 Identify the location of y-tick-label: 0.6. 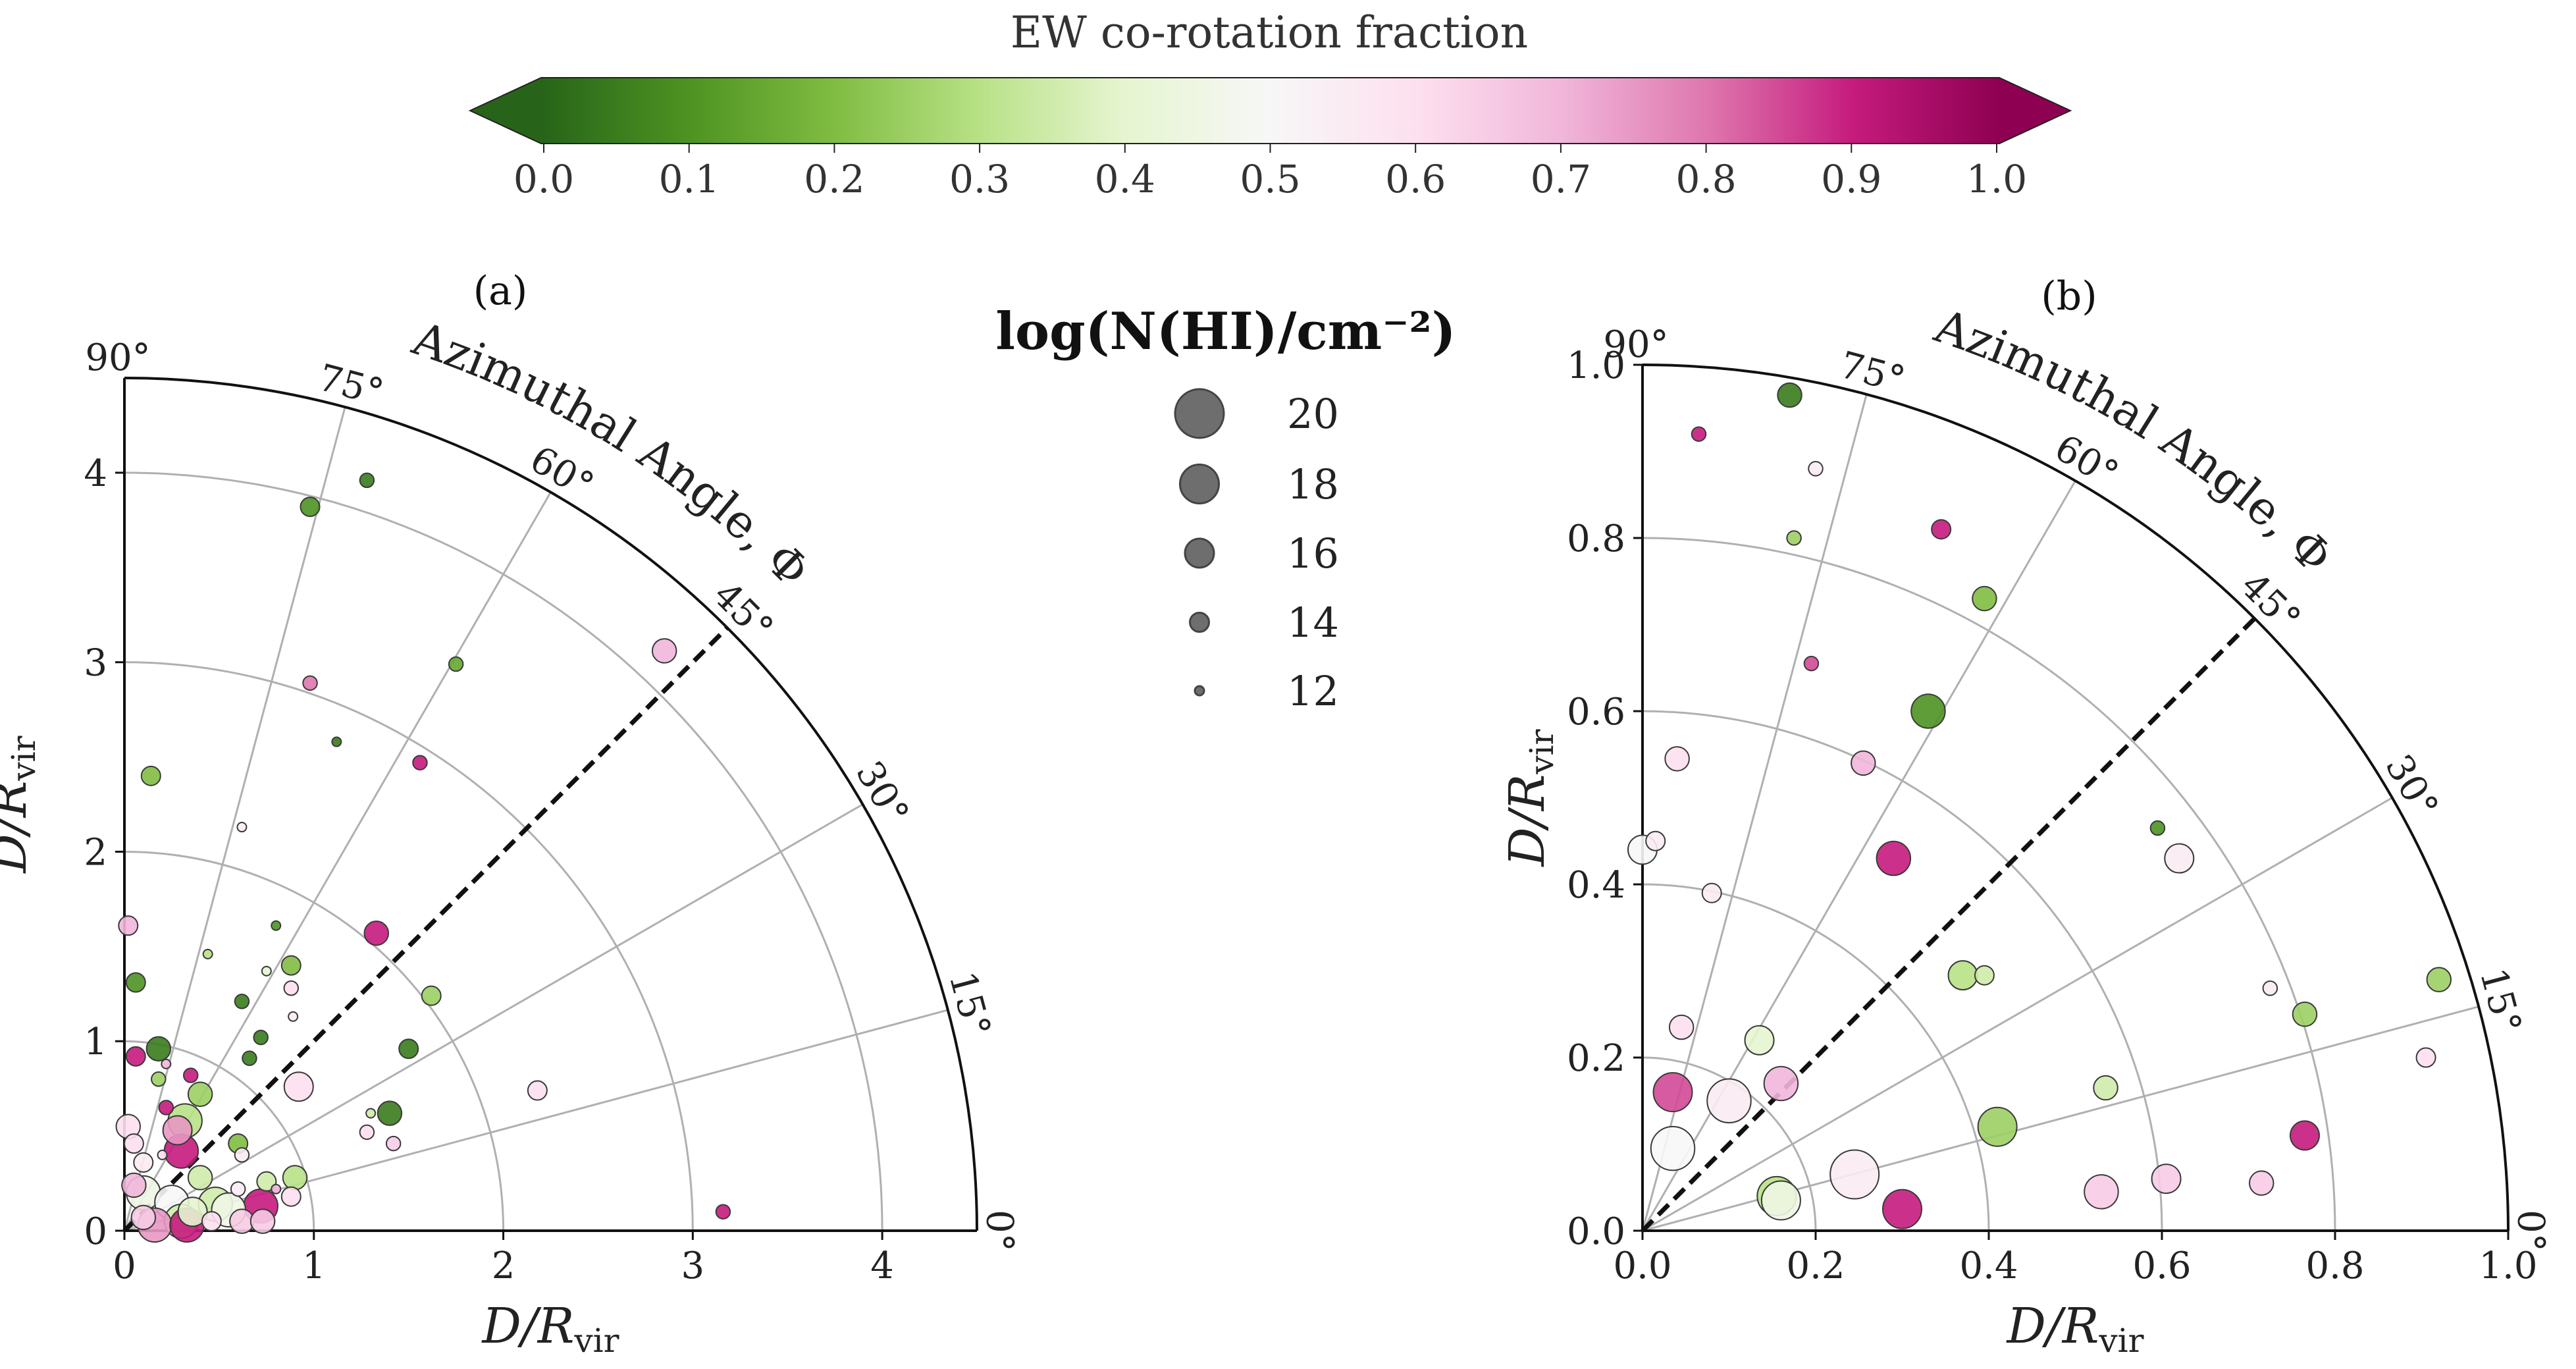
(1596, 712).